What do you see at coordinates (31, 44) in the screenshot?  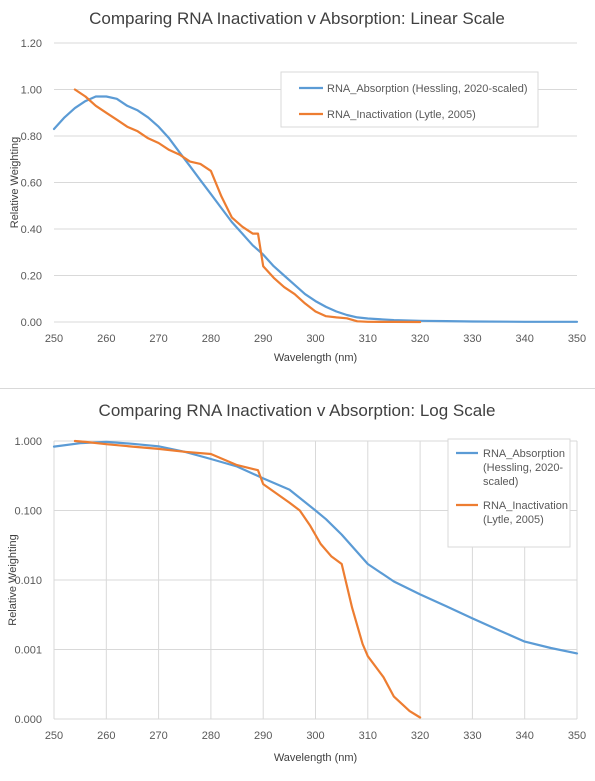 I see `y-tick-label: 1.20` at bounding box center [31, 44].